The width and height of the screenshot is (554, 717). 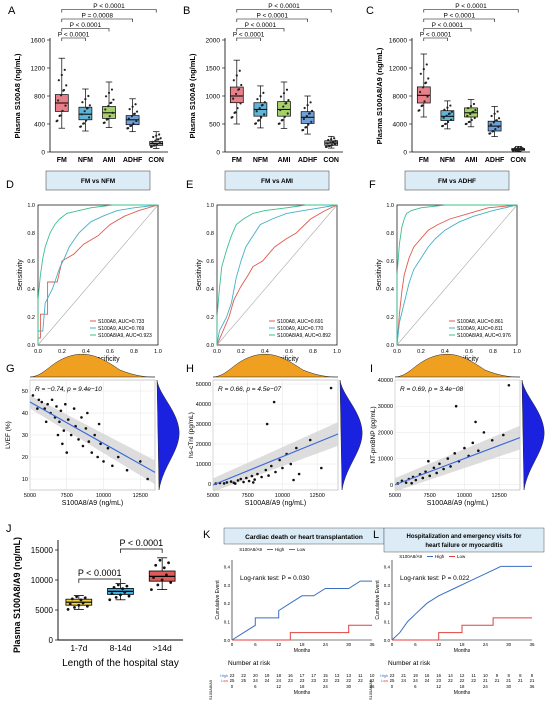 I want to click on x-marginal-density, so click(x=275, y=366).